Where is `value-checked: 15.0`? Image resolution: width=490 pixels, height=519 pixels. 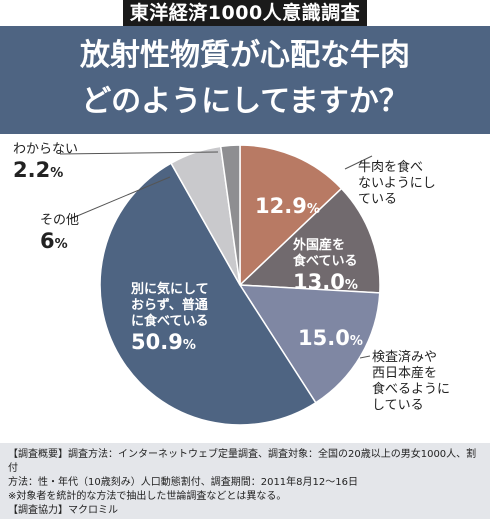
value-checked: 15.0 is located at coordinates (324, 338).